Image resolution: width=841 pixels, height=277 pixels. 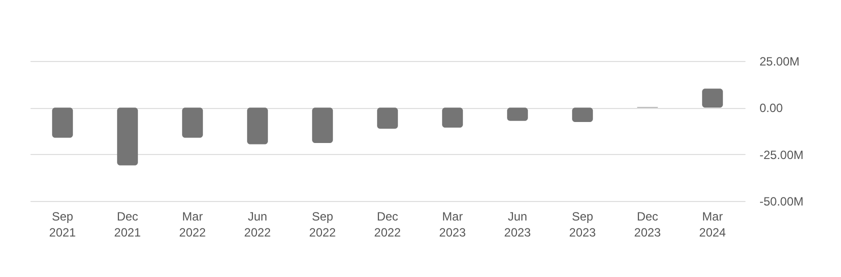 What do you see at coordinates (582, 225) in the screenshot?
I see `x-tick-label: Sep 2023` at bounding box center [582, 225].